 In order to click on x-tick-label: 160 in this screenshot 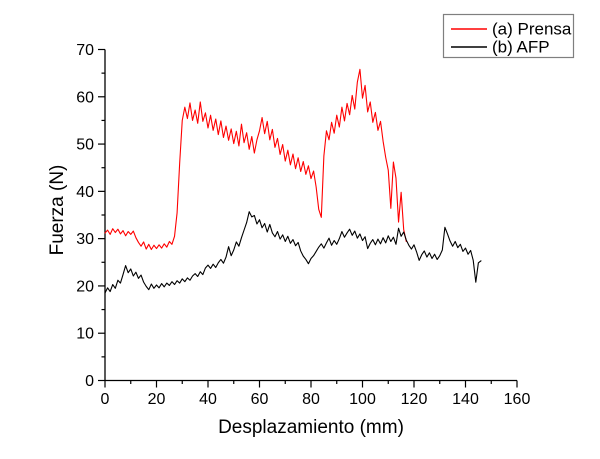, I will do `click(517, 399)`.